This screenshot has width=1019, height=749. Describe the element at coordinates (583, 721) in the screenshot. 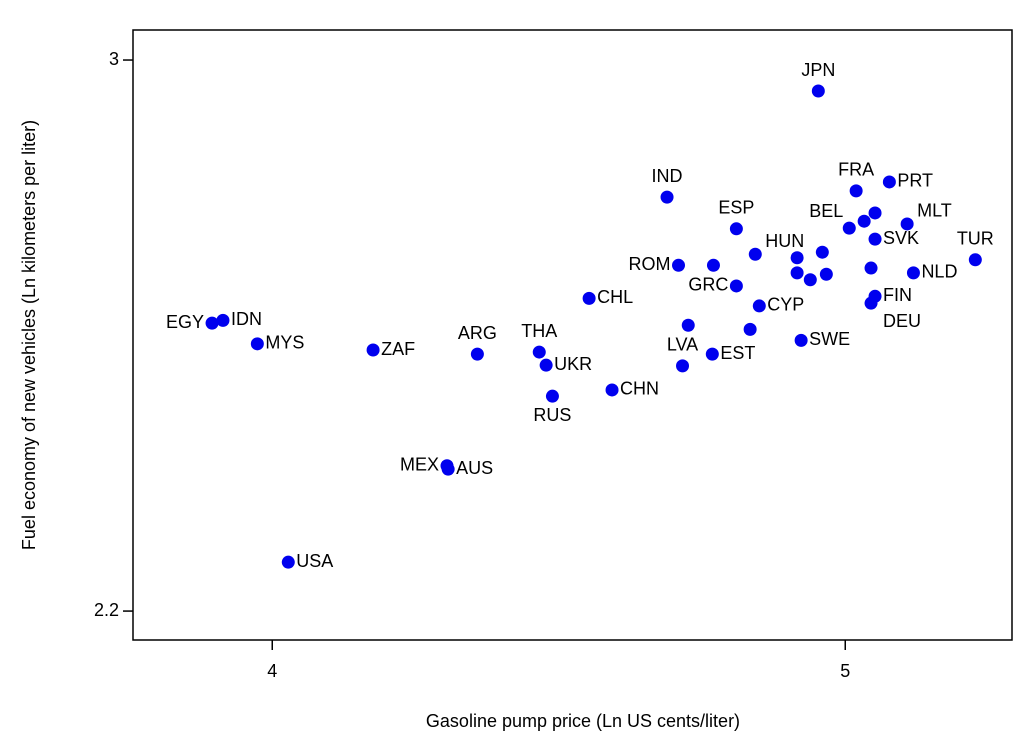

I see `x-axis-label: Gasoline pump price (Ln US cents/liter)` at that location.